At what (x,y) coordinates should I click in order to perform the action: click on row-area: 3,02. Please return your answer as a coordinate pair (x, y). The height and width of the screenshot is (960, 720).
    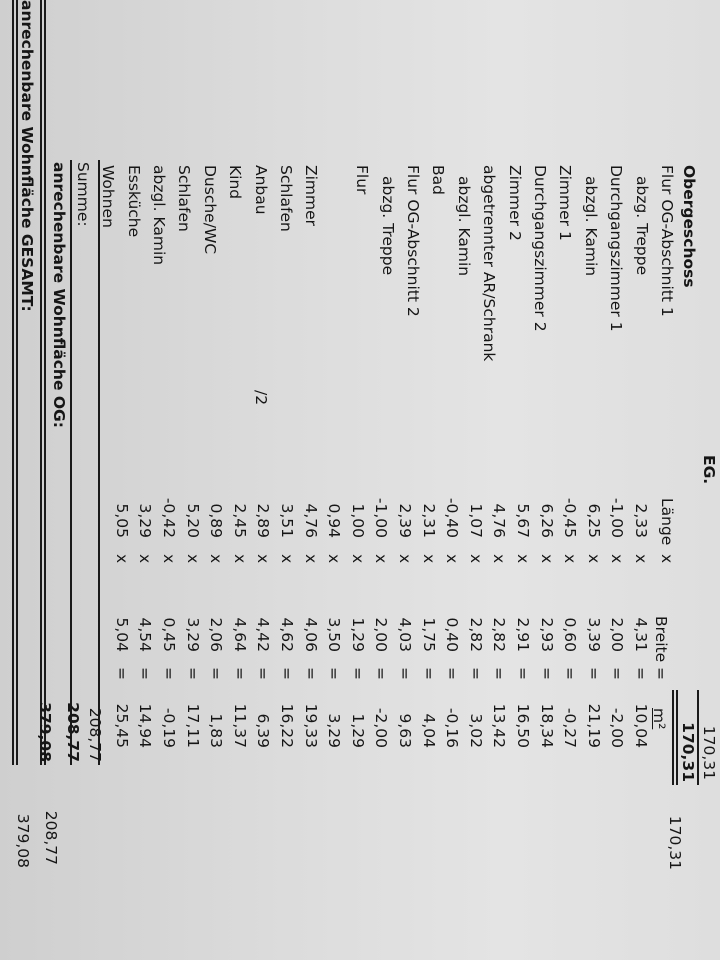
    Looking at the image, I should click on (475, 730).